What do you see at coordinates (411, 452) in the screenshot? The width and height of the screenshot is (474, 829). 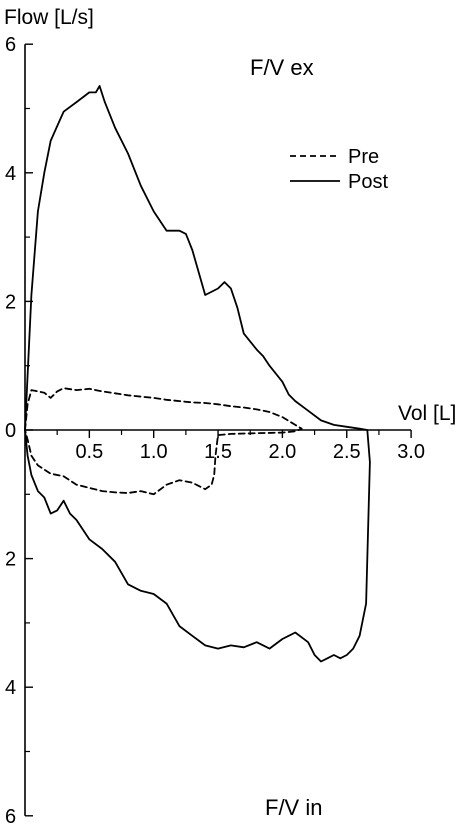 I see `x-tick-label: 3.0` at bounding box center [411, 452].